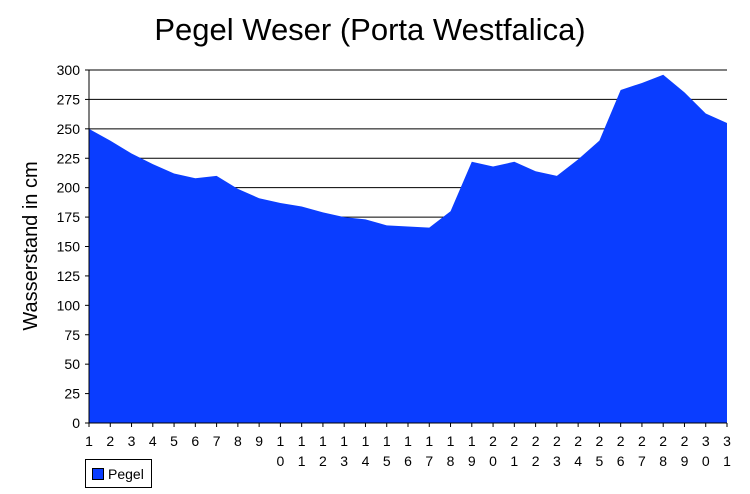 The height and width of the screenshot is (494, 750). I want to click on x-tick-label: 7, so click(217, 441).